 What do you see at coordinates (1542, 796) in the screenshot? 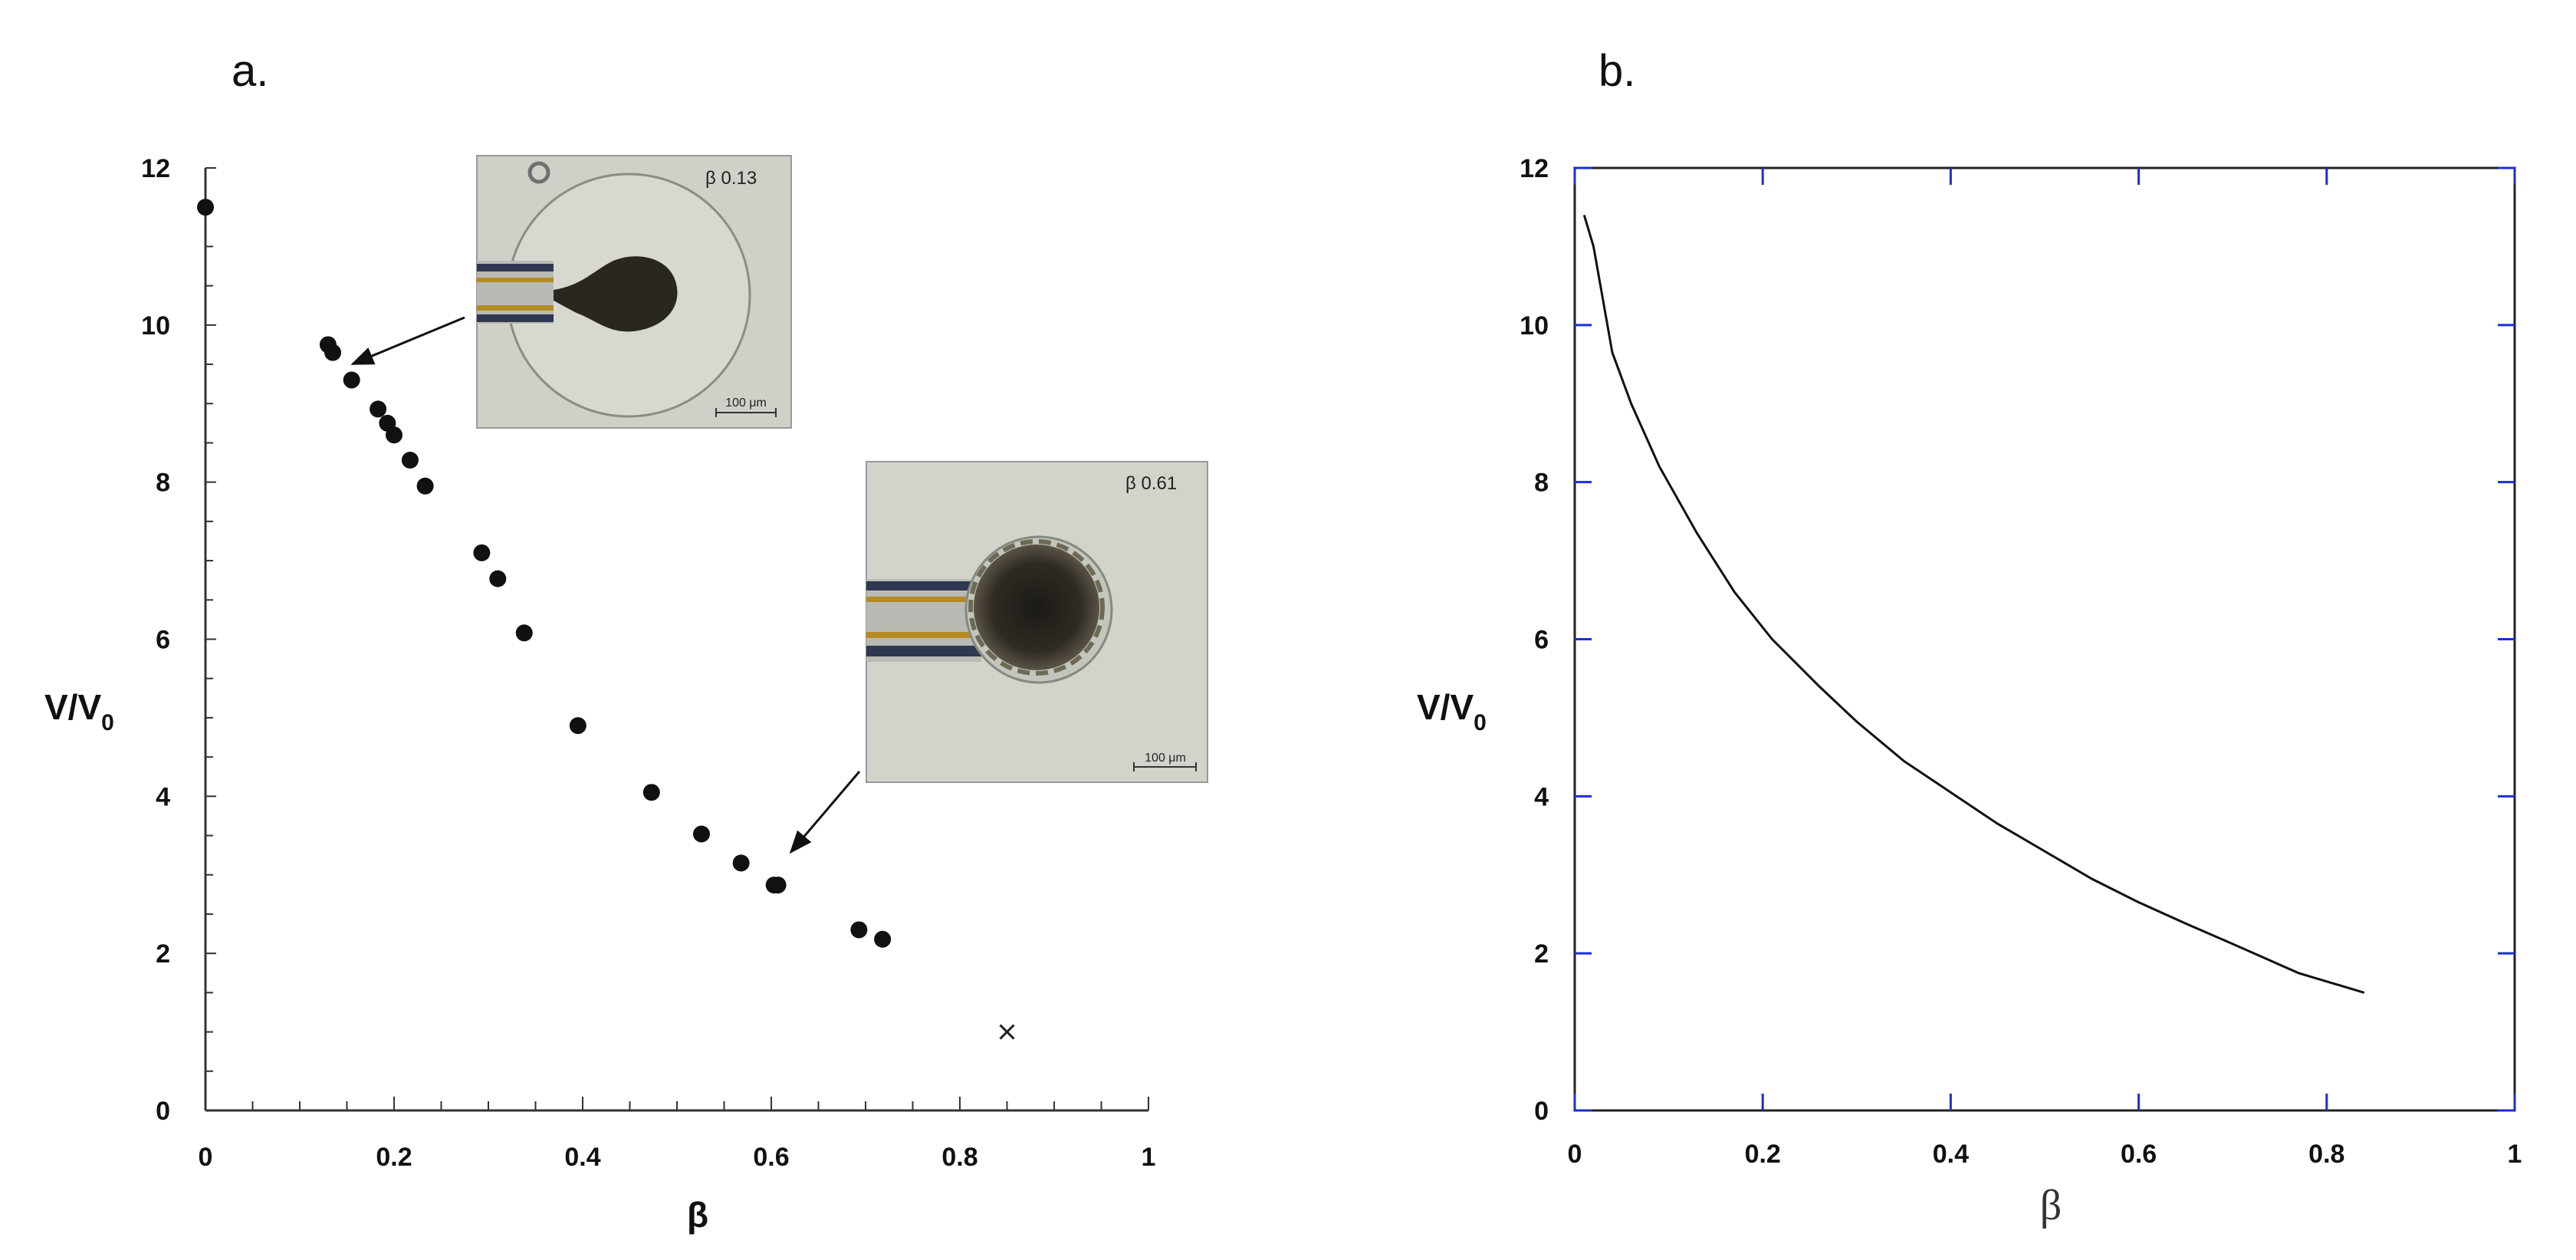
I see `panel-b-y-tick-label: 4` at bounding box center [1542, 796].